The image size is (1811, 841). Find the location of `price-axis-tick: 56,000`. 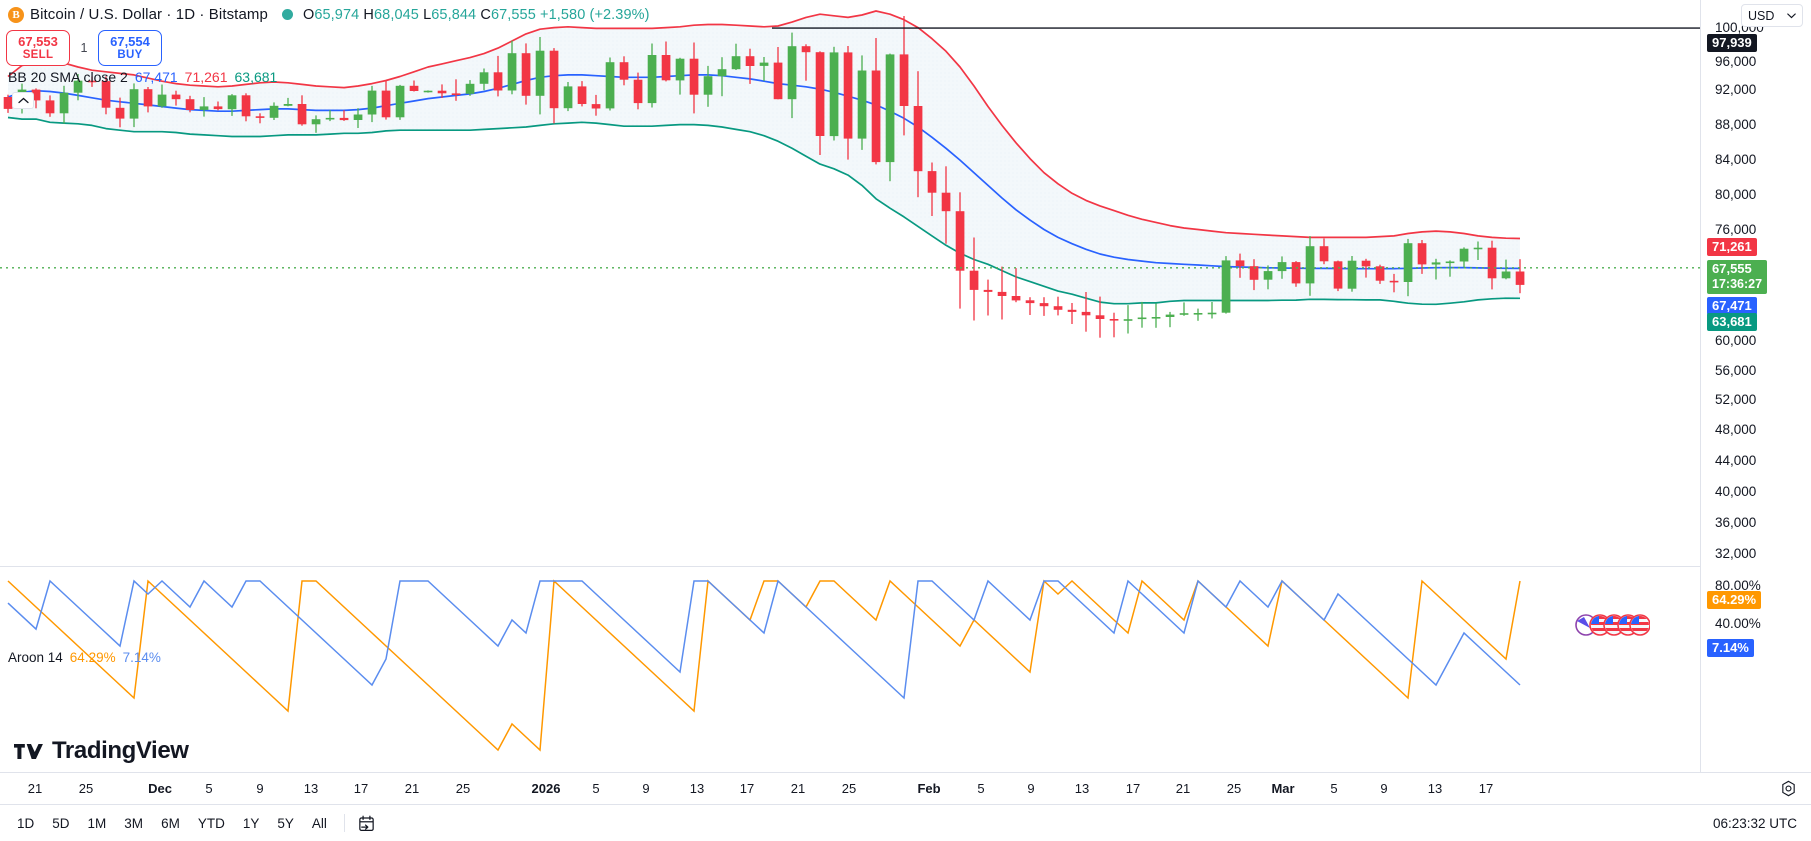

price-axis-tick: 56,000 is located at coordinates (1736, 370).